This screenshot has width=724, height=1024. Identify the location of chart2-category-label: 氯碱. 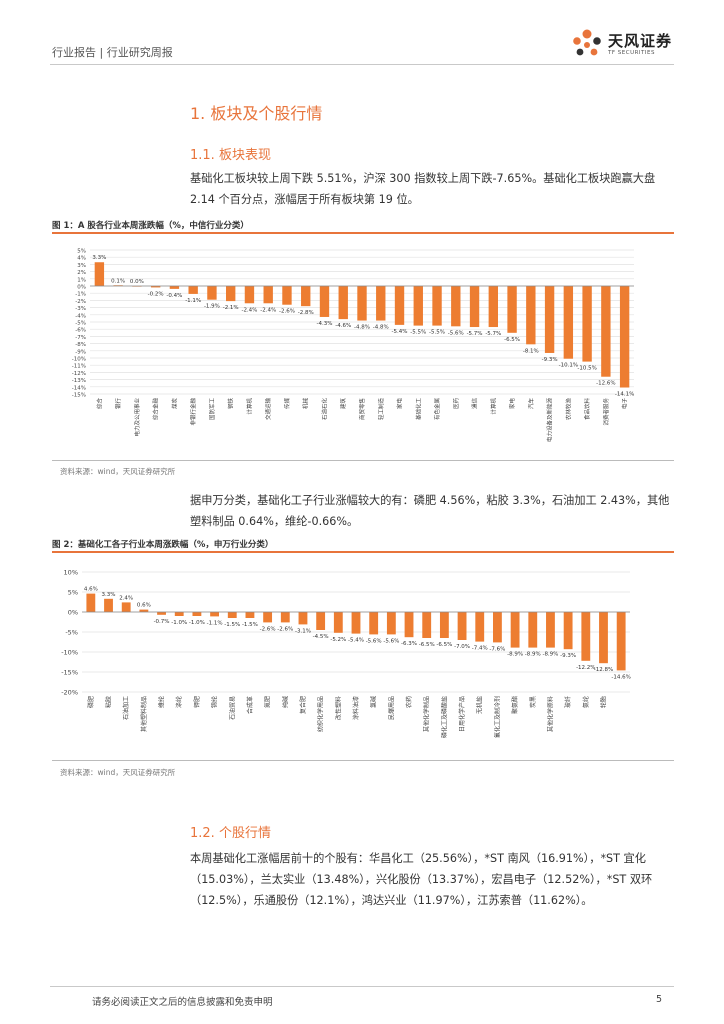
(374, 702).